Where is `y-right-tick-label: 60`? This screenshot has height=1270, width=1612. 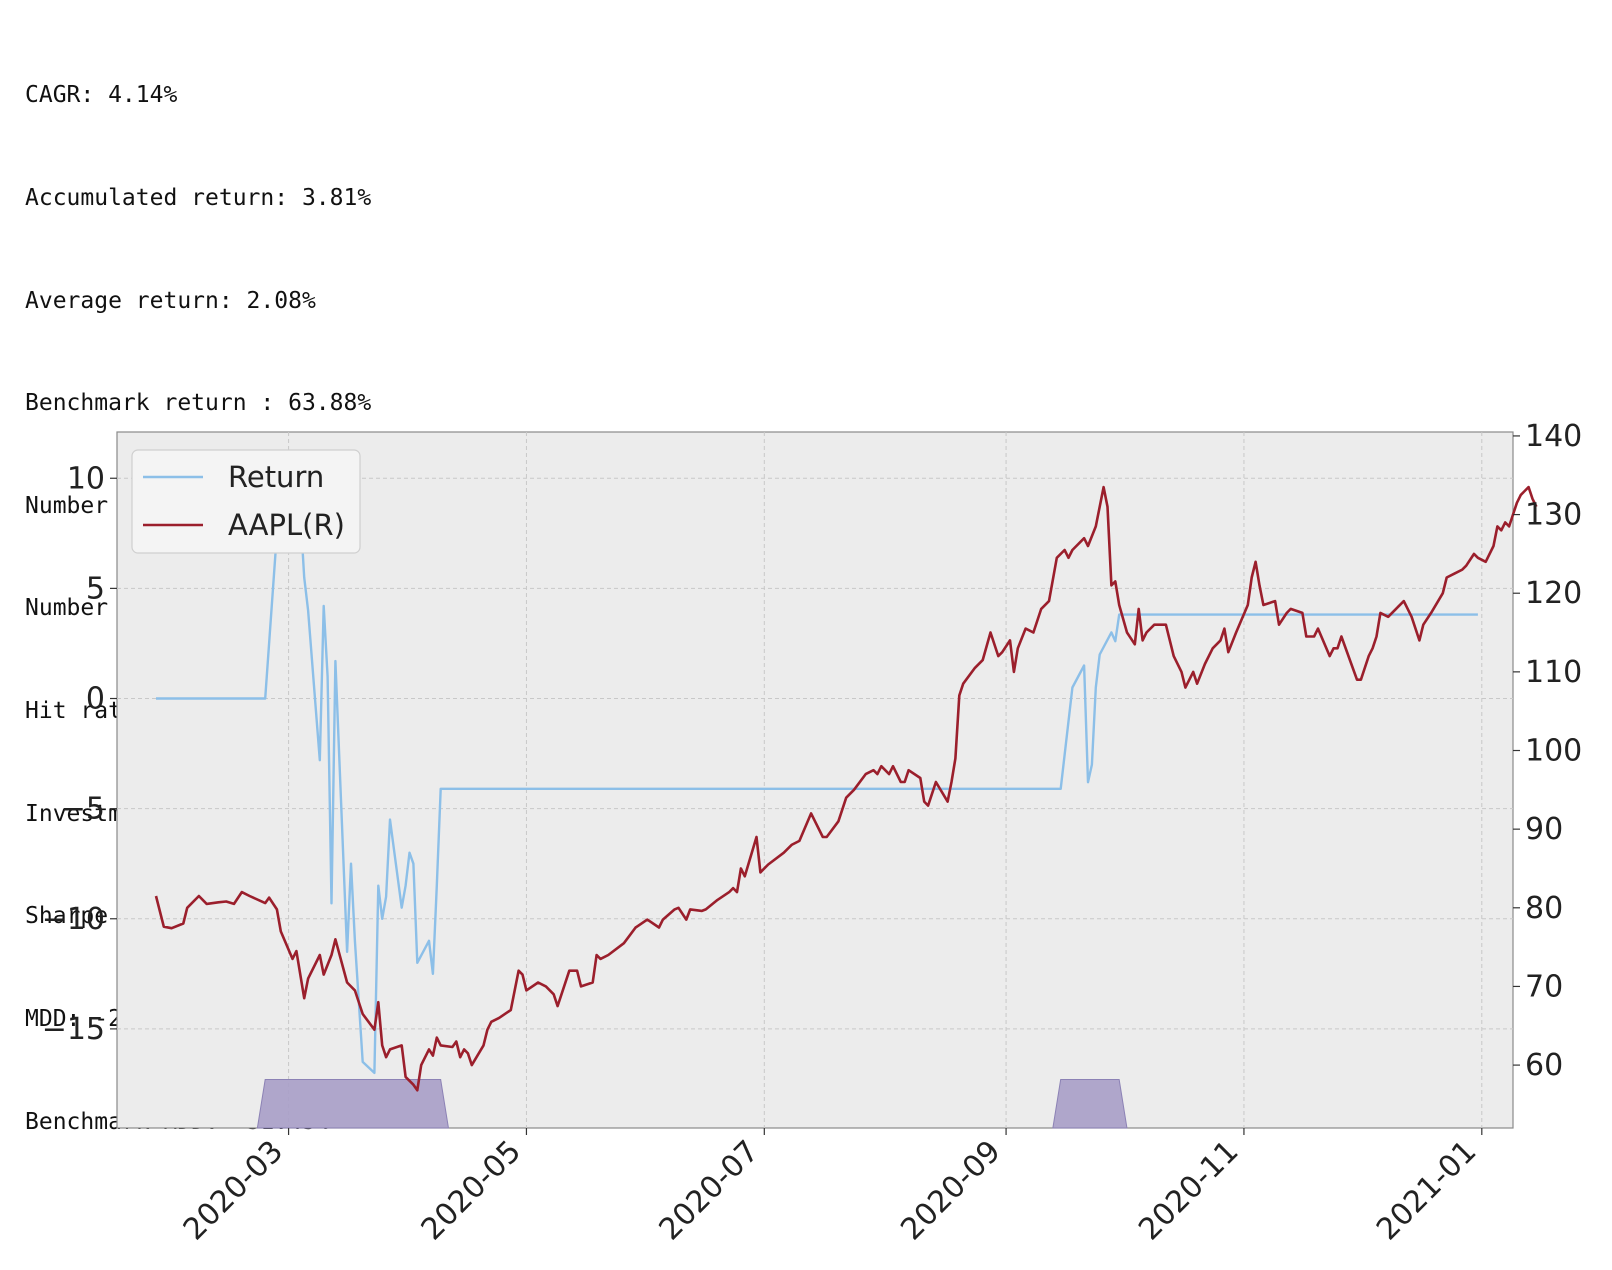
y-right-tick-label: 60 is located at coordinates (1544, 1065).